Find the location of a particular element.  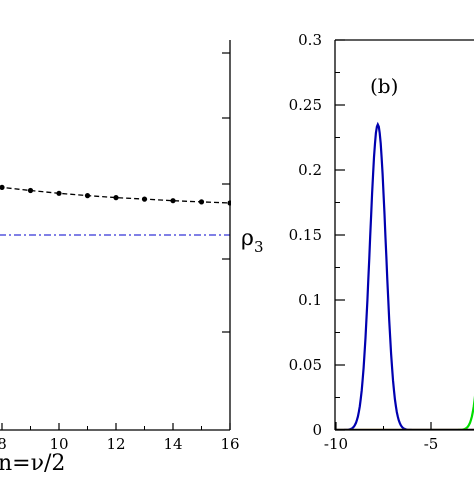

panel-a-x-tick-label: 10 is located at coordinates (58, 444).